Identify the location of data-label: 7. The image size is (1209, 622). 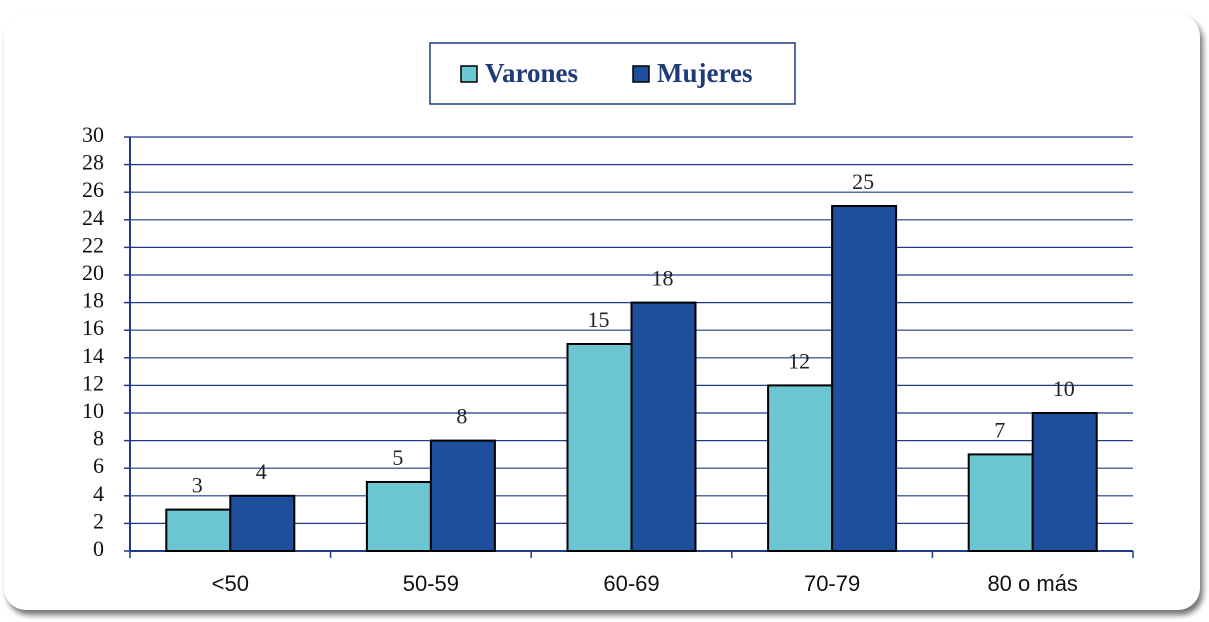
(999, 429).